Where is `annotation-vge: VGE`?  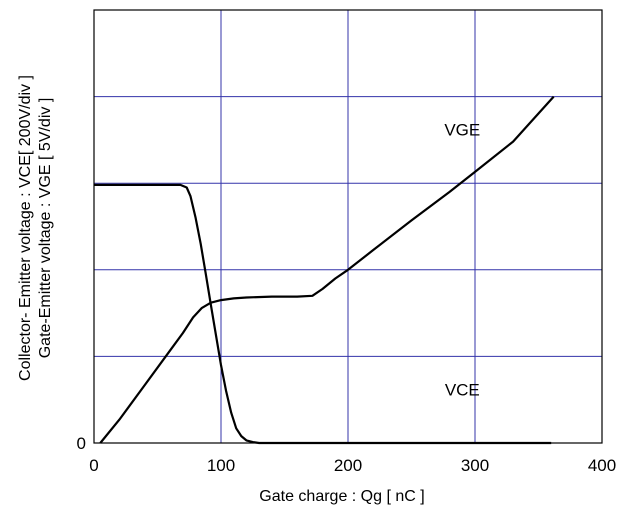
annotation-vge: VGE is located at coordinates (462, 130).